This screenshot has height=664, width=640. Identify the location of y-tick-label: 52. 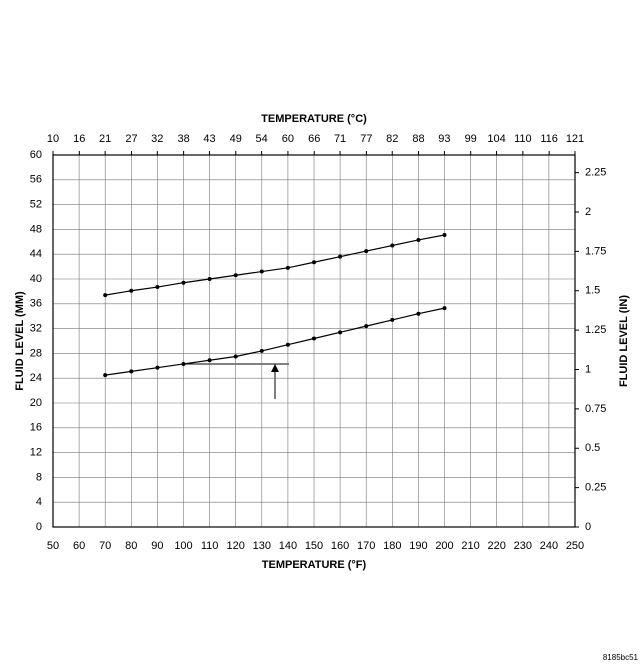
(36, 205).